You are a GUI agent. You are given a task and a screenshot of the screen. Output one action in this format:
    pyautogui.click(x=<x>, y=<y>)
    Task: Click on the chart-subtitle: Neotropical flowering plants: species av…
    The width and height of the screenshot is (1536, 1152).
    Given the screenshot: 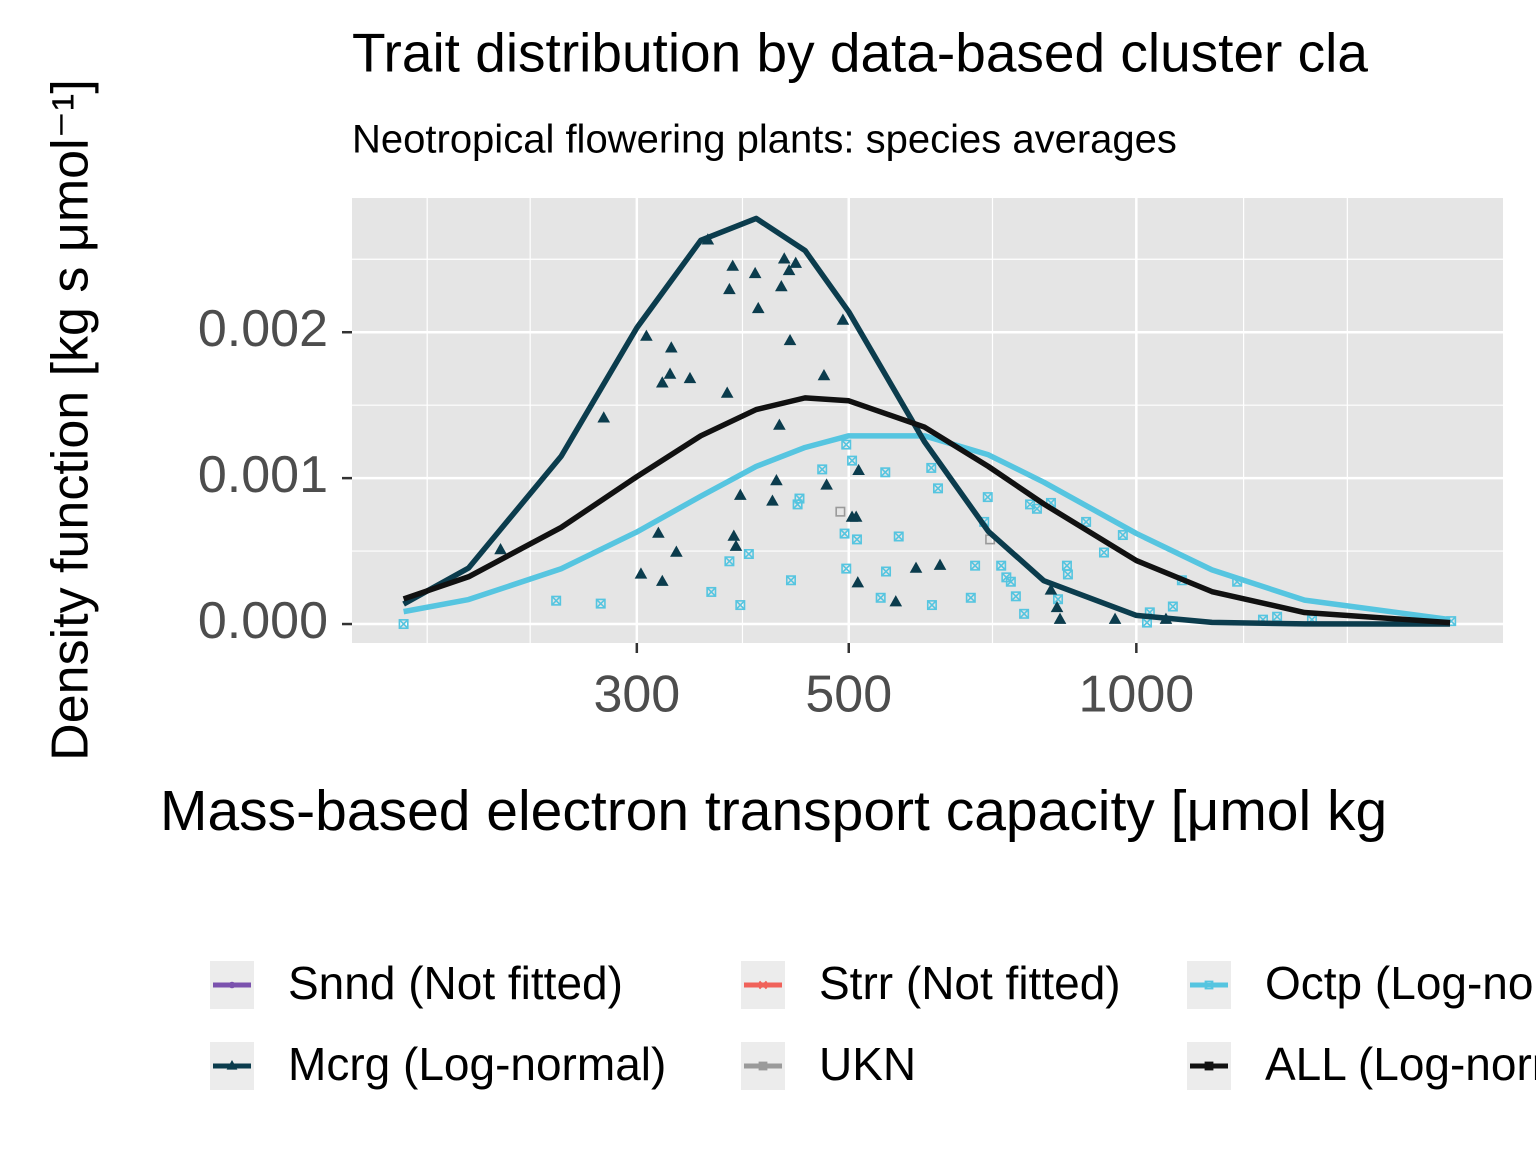 What is the action you would take?
    pyautogui.click(x=764, y=140)
    